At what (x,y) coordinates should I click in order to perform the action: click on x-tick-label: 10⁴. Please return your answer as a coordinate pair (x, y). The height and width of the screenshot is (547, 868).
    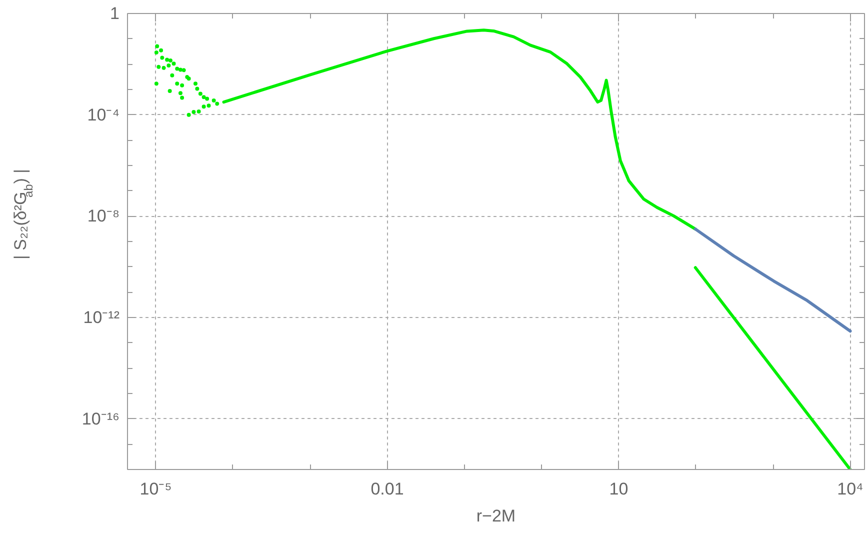
    Looking at the image, I should click on (850, 489).